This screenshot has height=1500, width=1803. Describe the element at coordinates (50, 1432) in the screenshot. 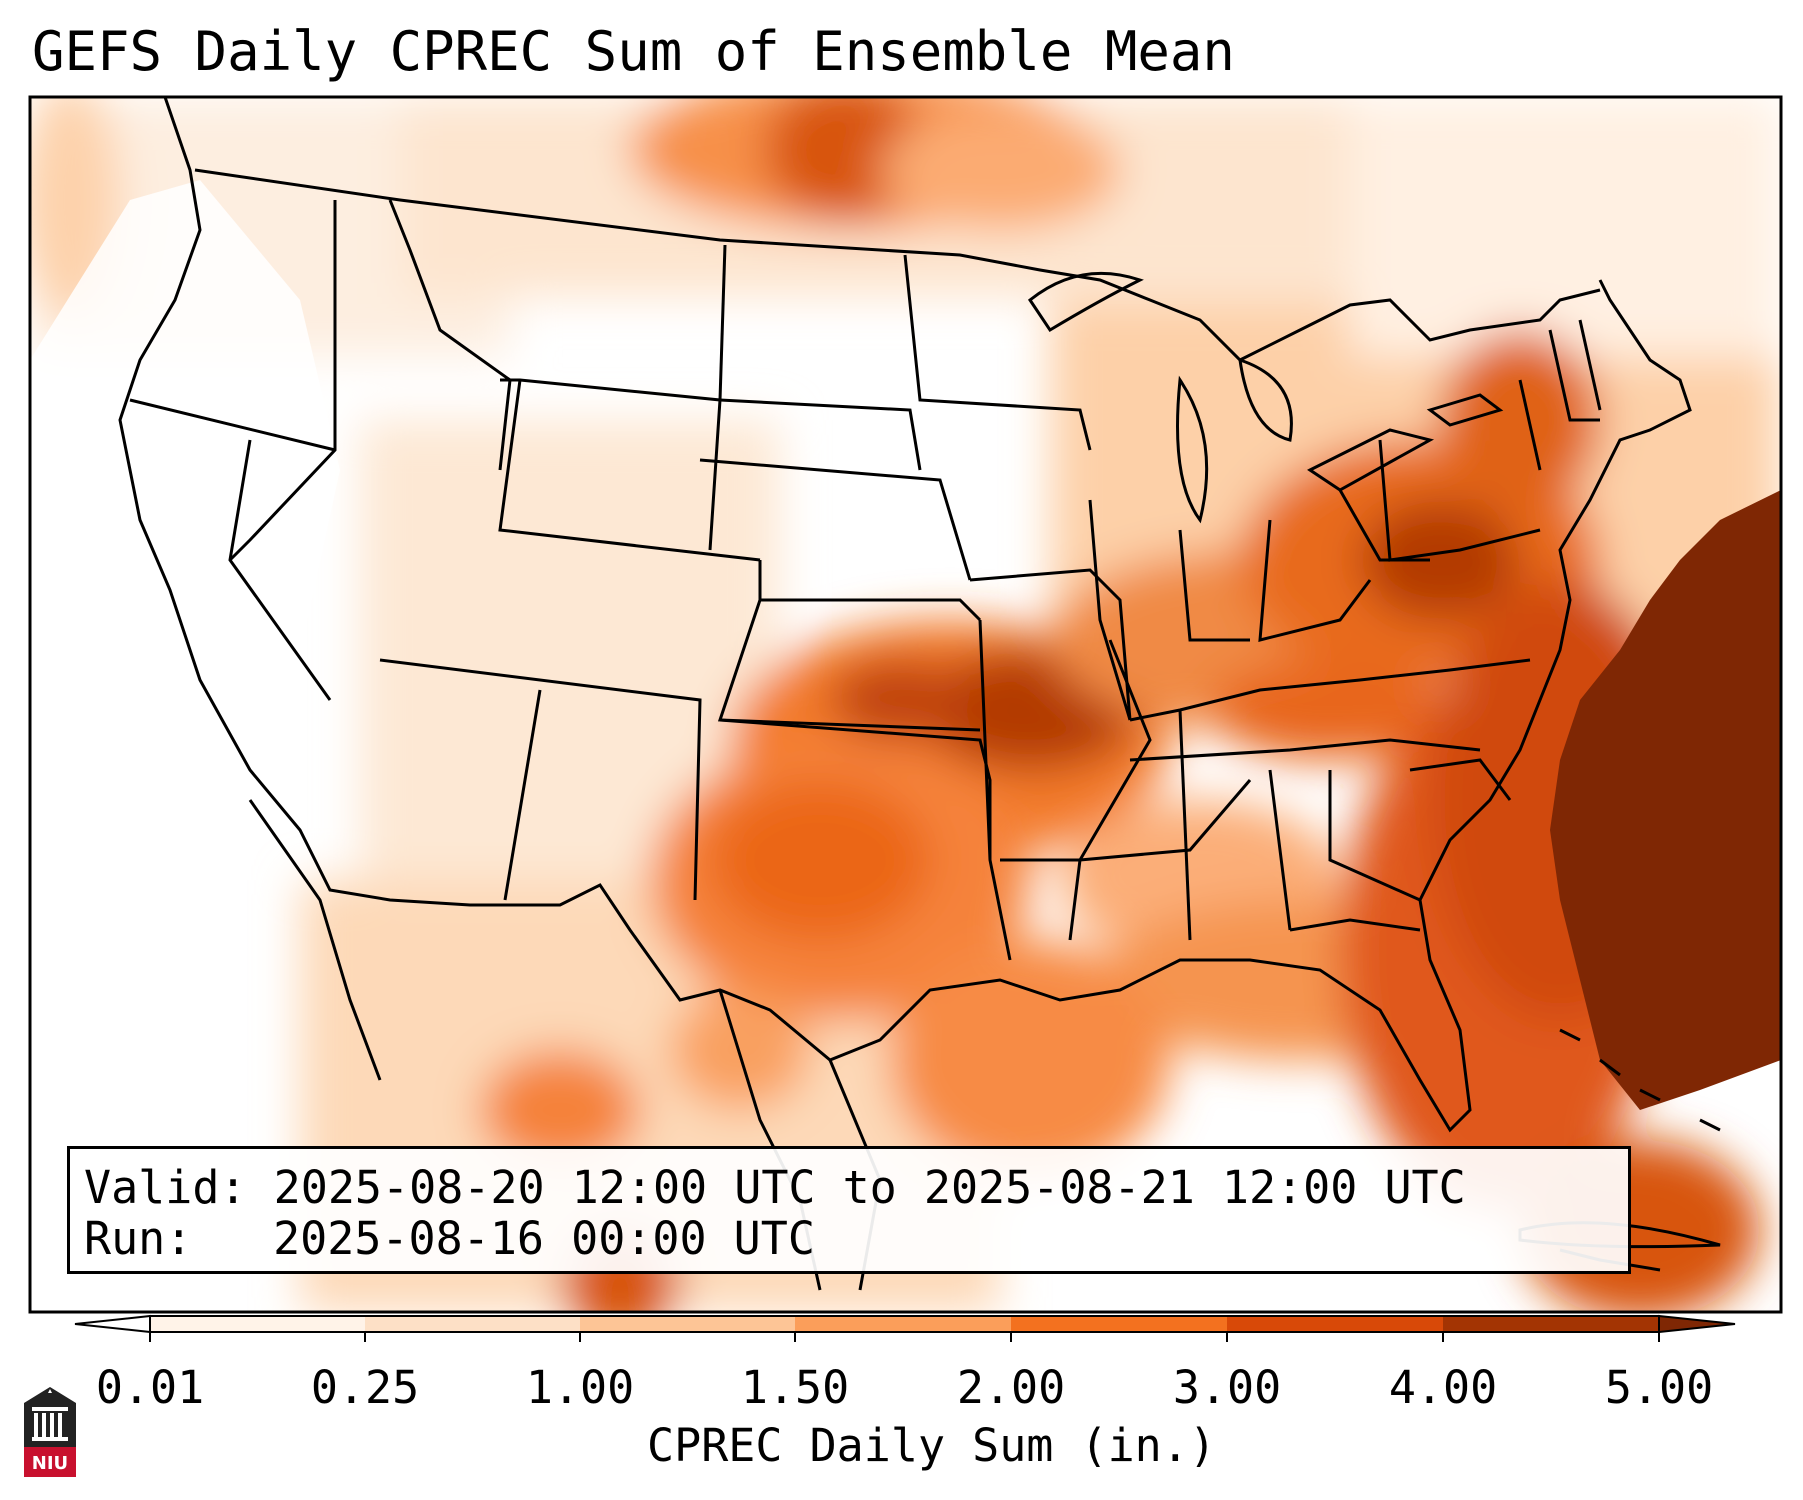

I see `niu-logo: NIU` at that location.